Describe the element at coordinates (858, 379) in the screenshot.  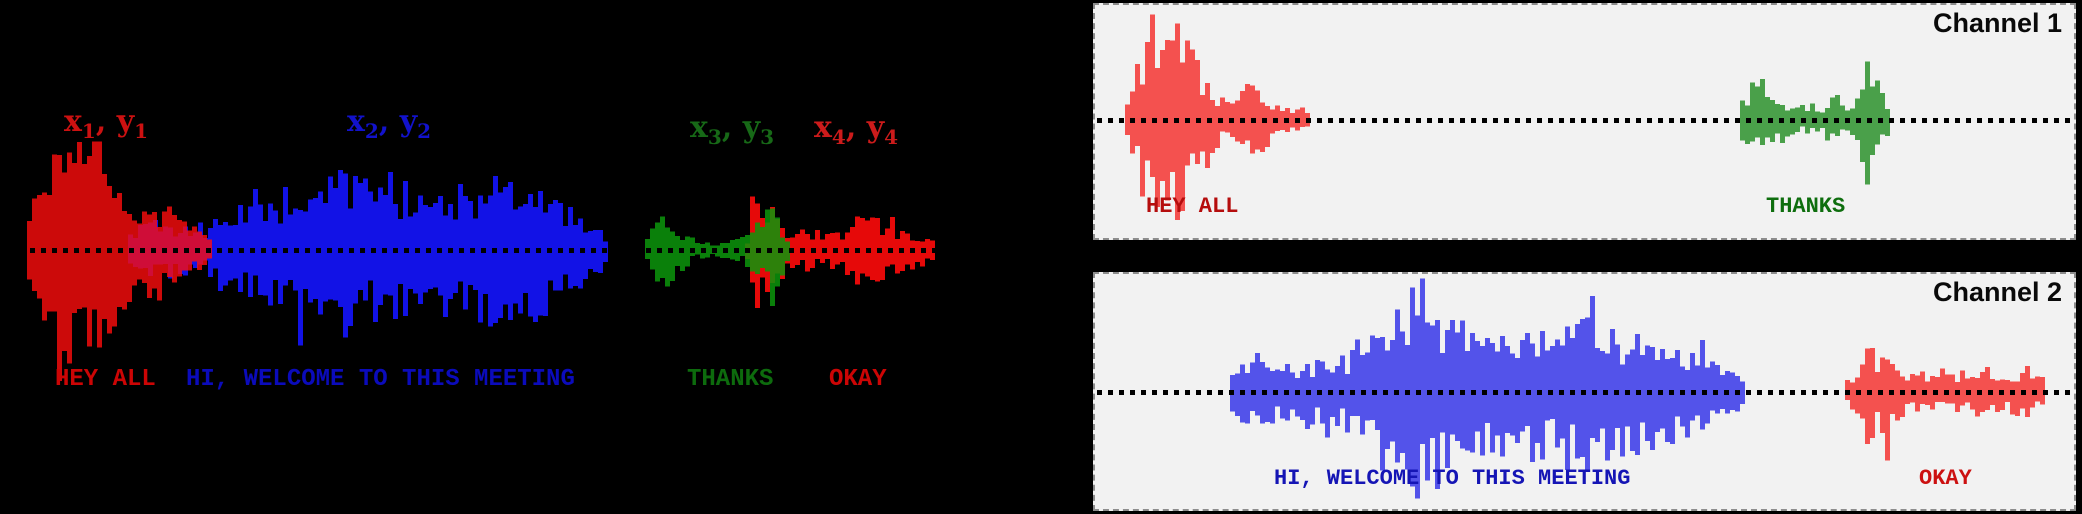
I see `mixture-transcript-okay: OKAY` at that location.